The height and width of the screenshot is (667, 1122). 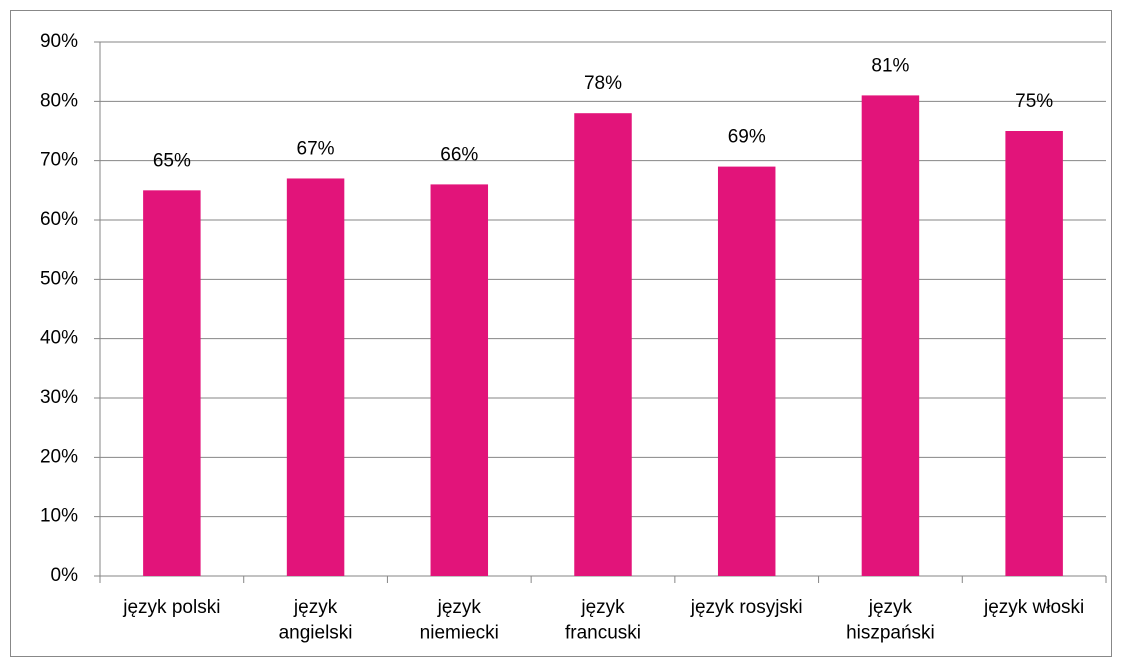 What do you see at coordinates (171, 607) in the screenshot?
I see `x-tick-label: język polski` at bounding box center [171, 607].